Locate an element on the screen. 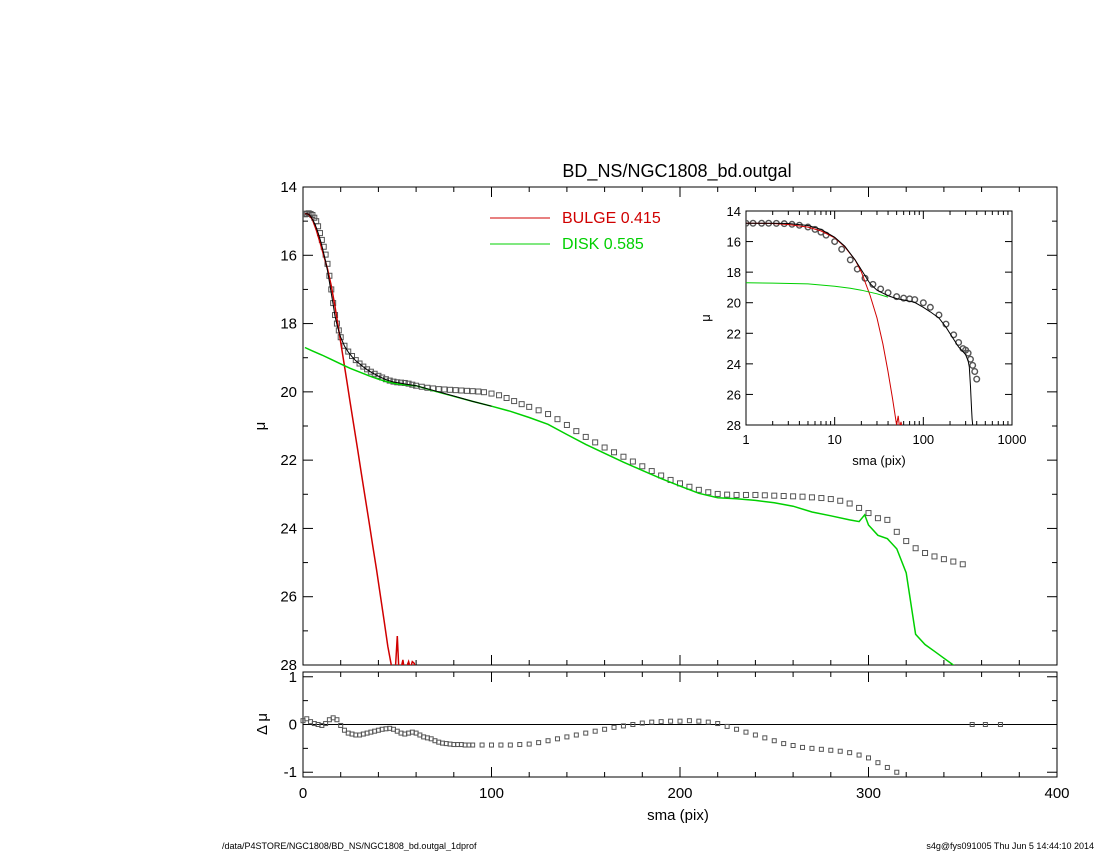 This screenshot has height=851, width=1100. residual-y-tick-label: -1 is located at coordinates (290, 772).